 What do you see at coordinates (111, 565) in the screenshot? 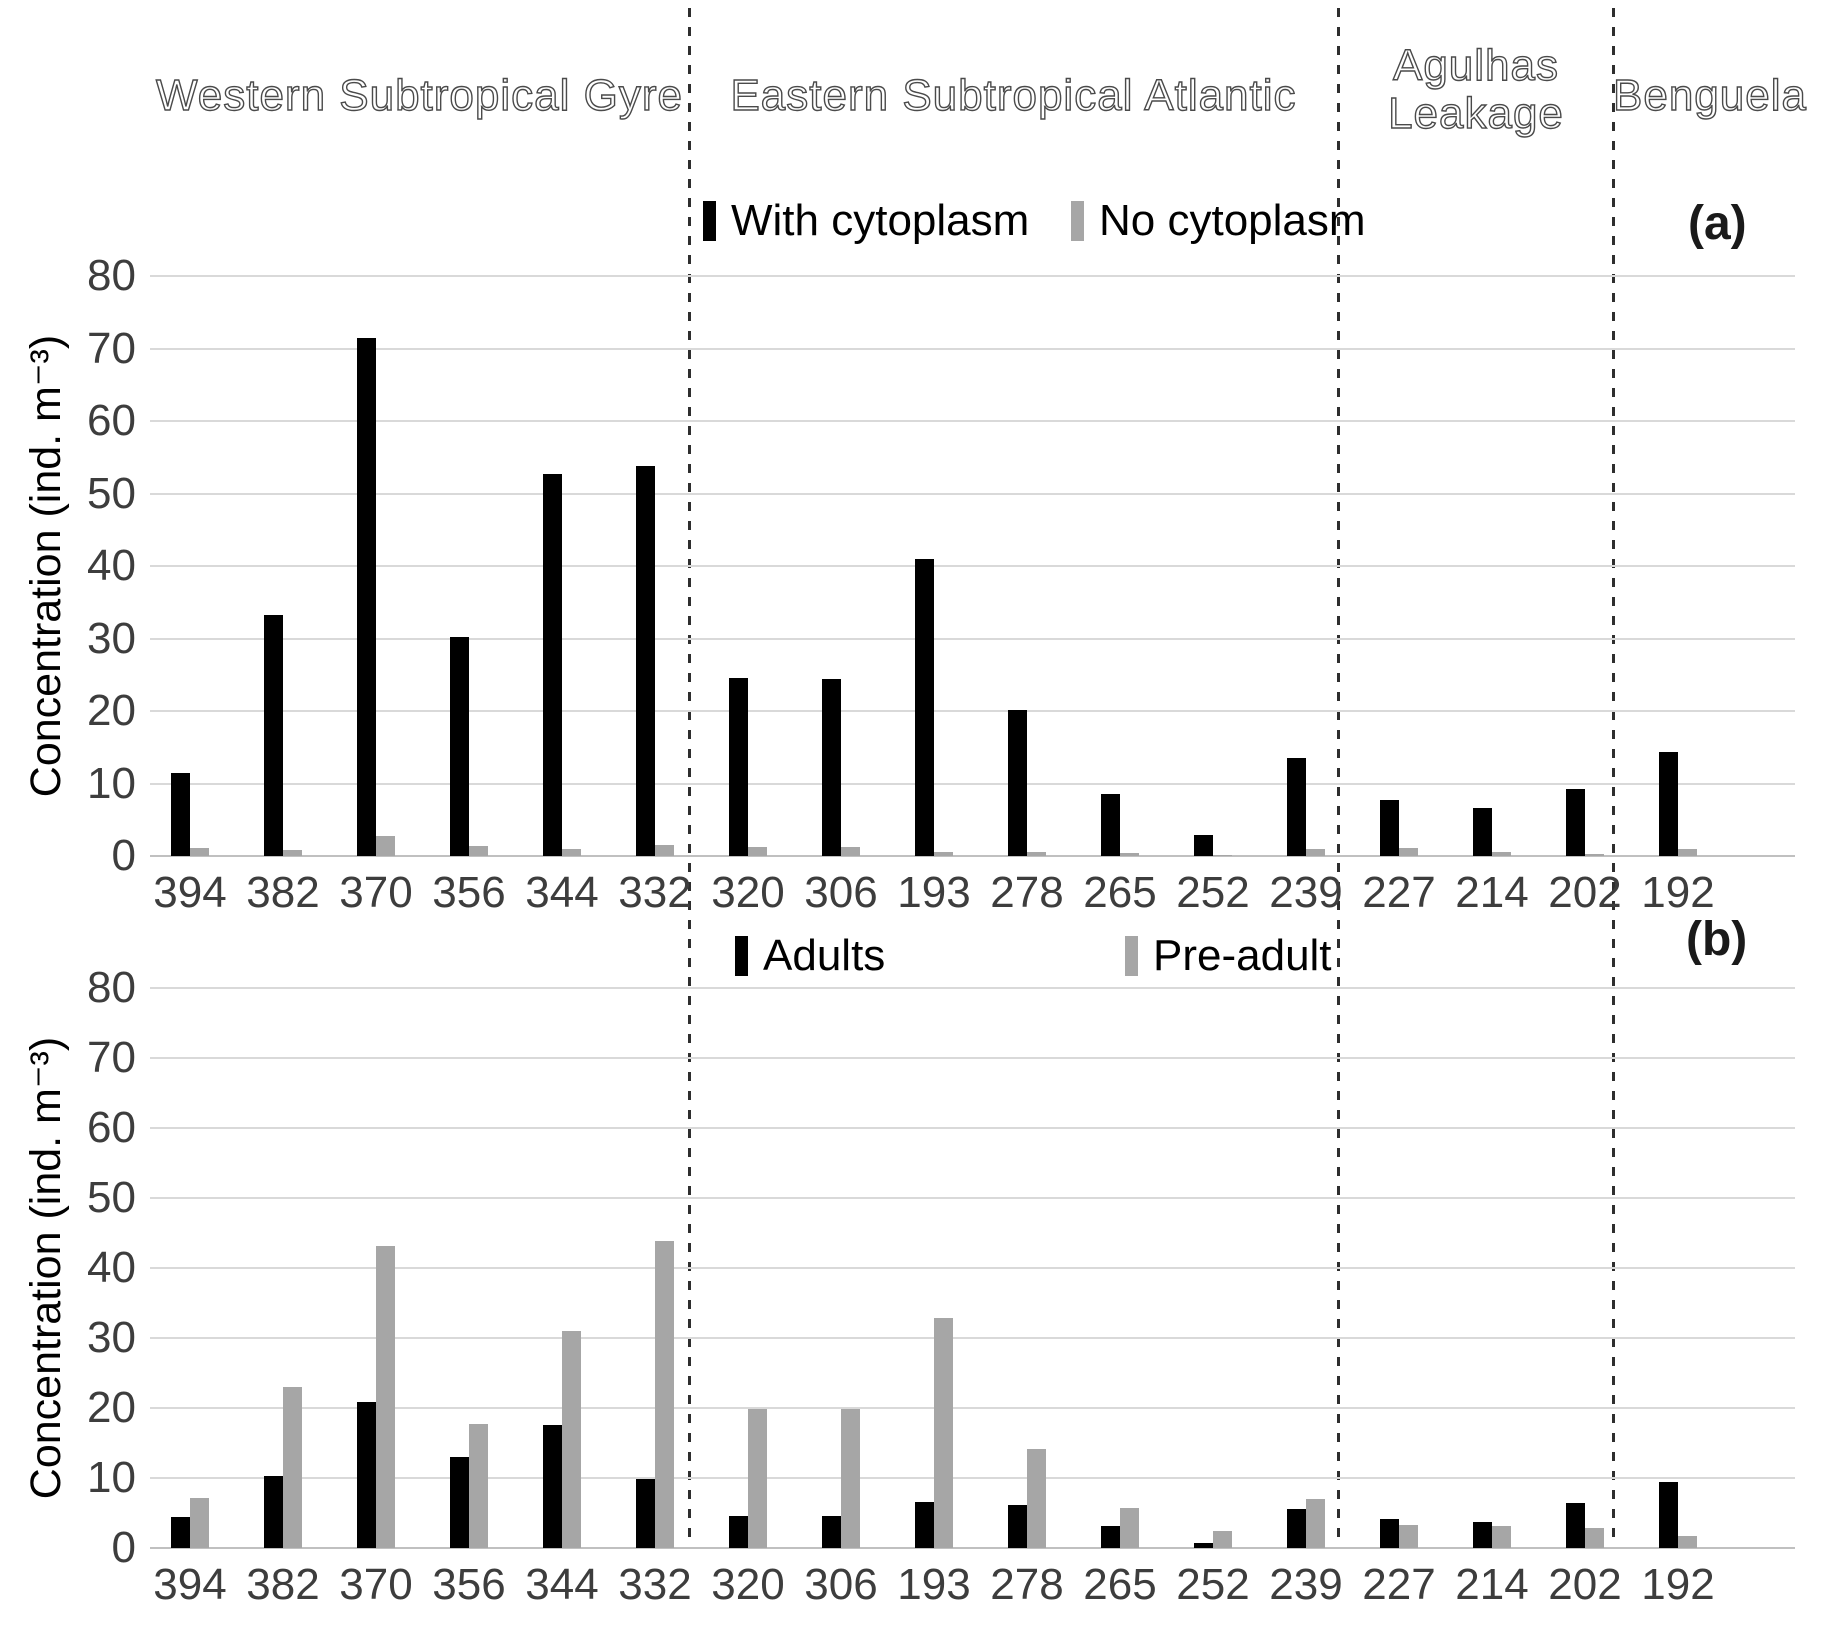
I see `y-tick-label-a-40: 40` at bounding box center [111, 565].